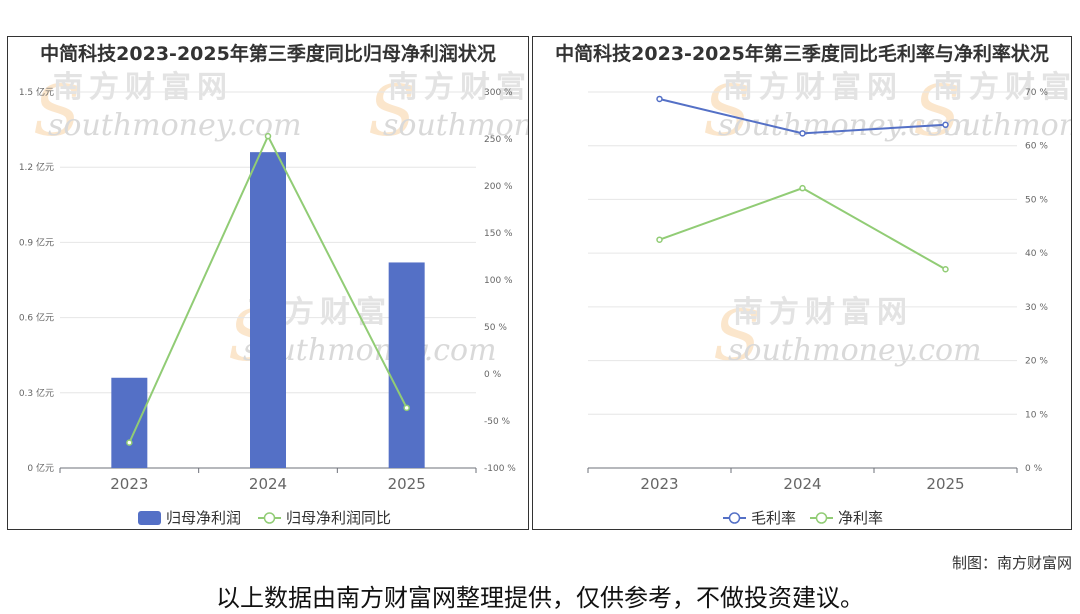 The width and height of the screenshot is (1080, 614). Describe the element at coordinates (1036, 147) in the screenshot. I see `y-right-tick-label: 60 %` at that location.